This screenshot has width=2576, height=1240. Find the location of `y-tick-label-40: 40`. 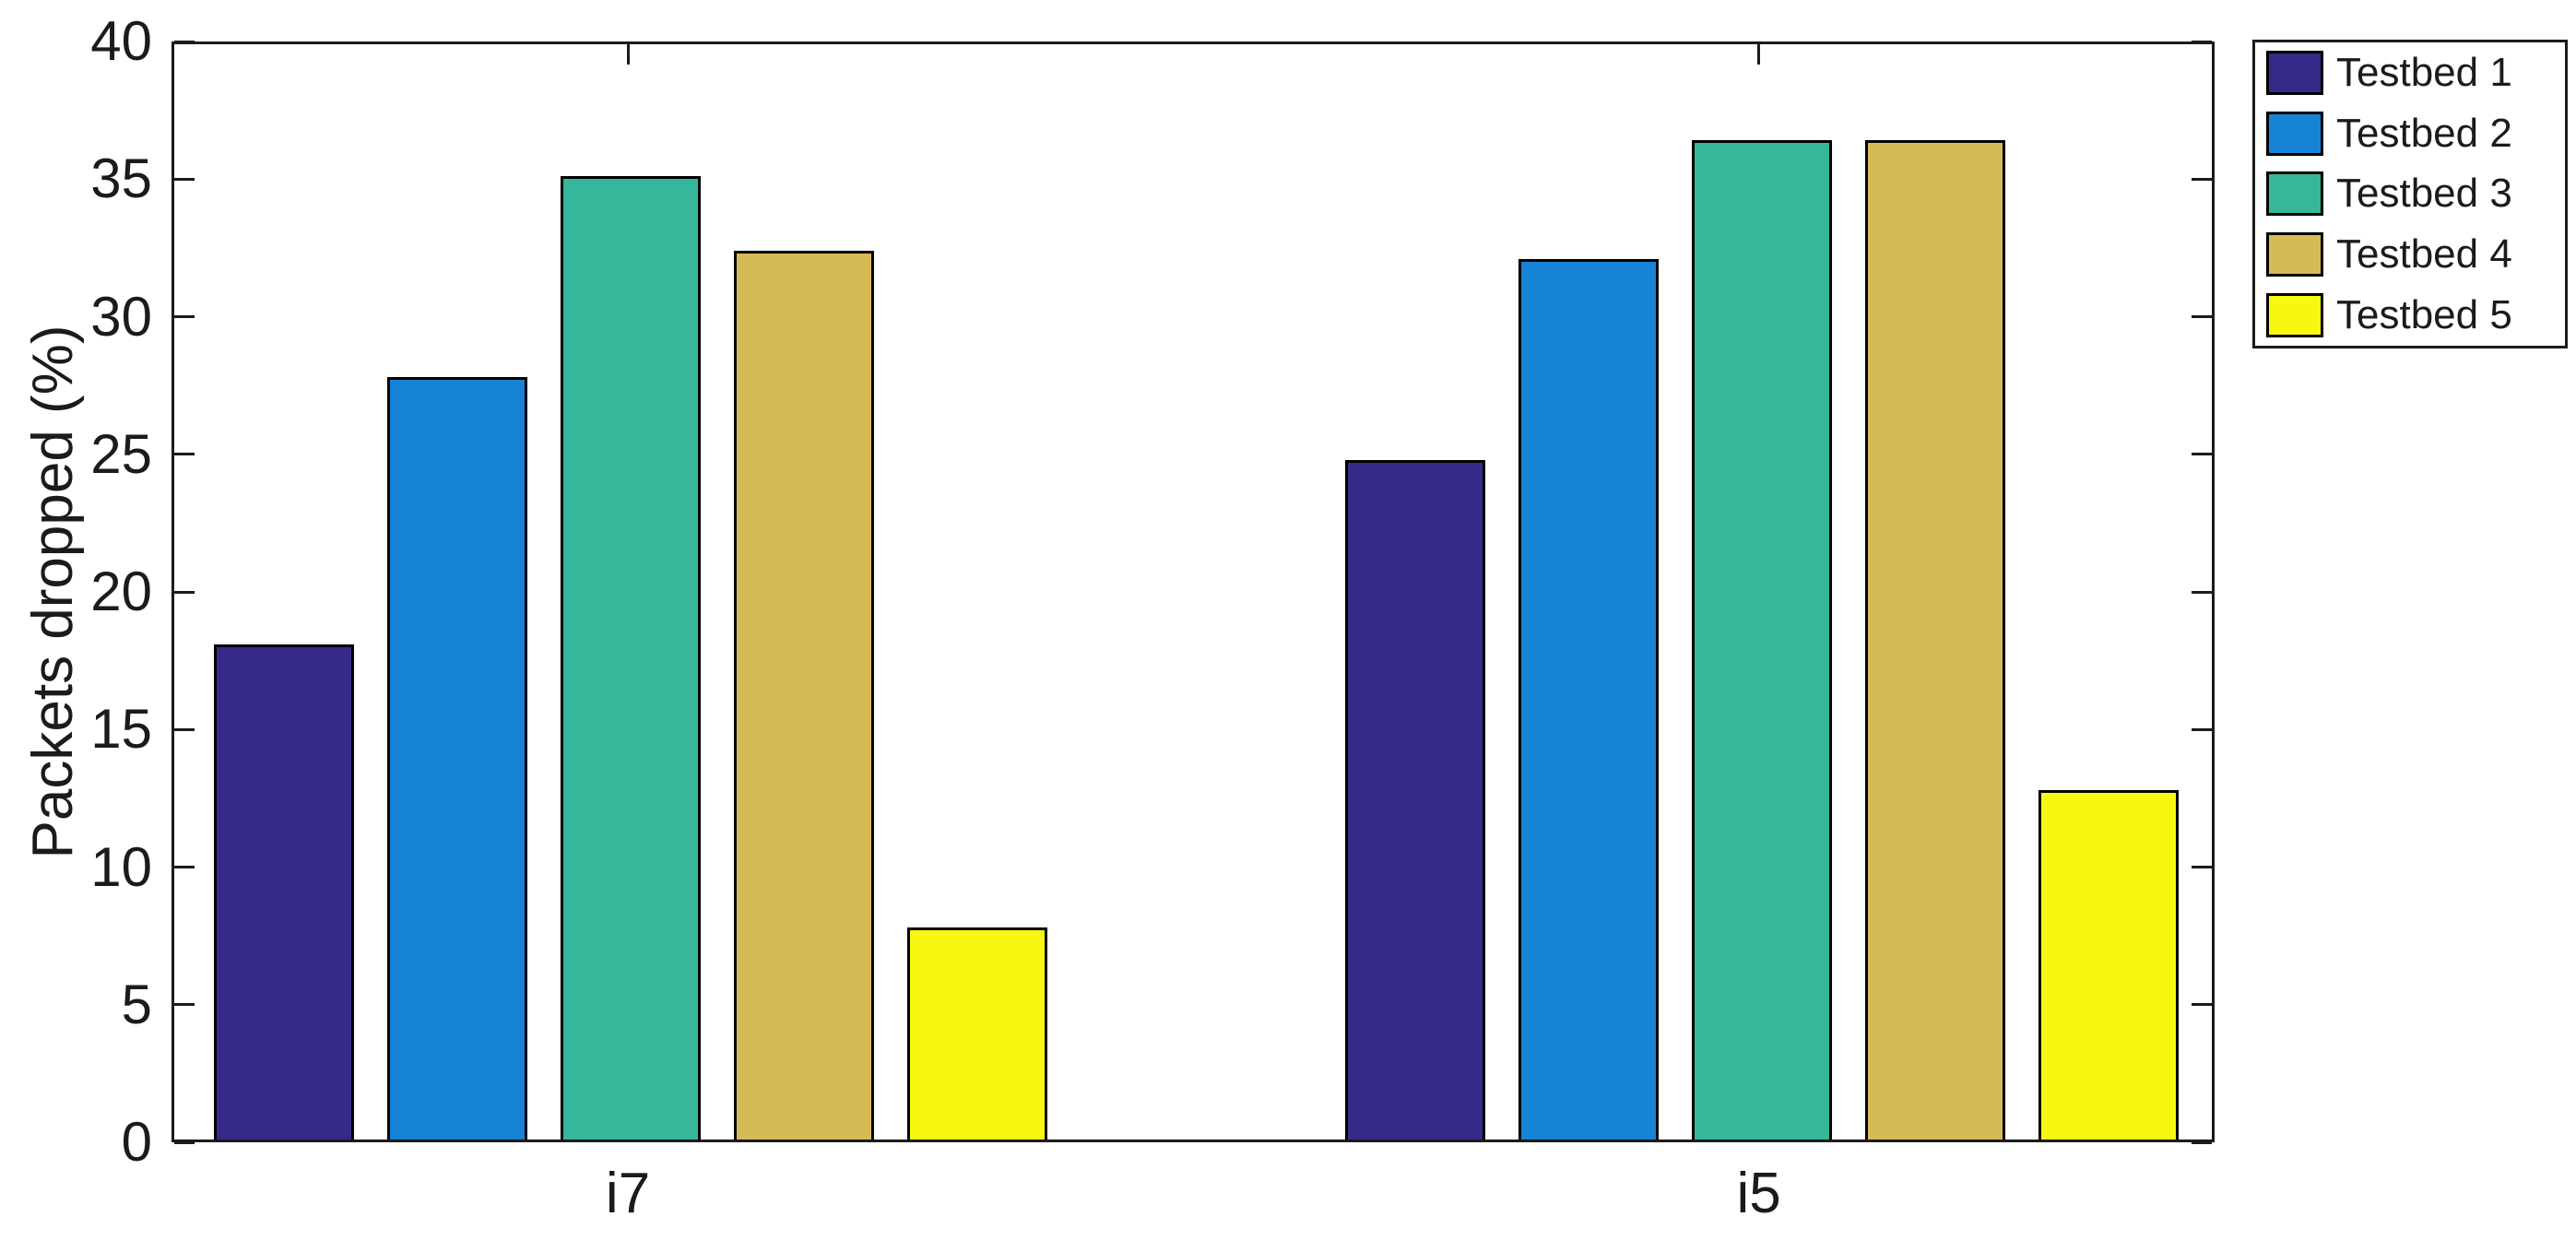

y-tick-label-40: 40 is located at coordinates (121, 41).